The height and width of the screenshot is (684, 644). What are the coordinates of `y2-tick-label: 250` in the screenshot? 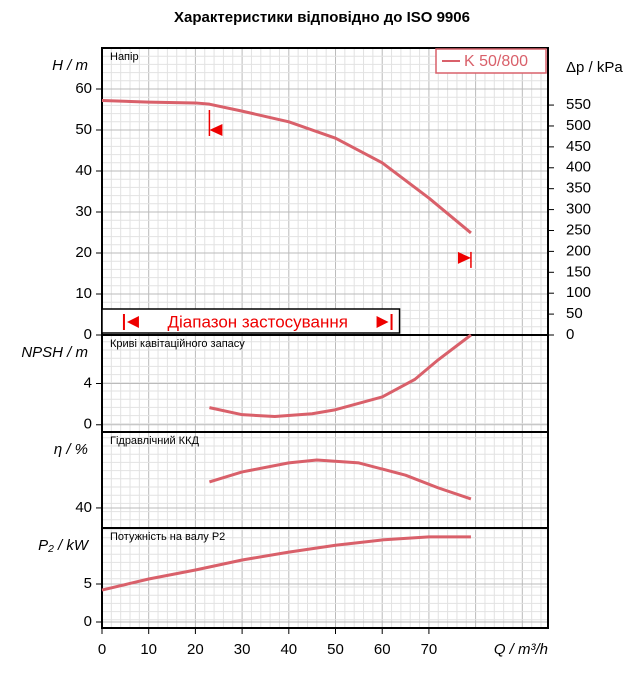 It's located at (578, 229).